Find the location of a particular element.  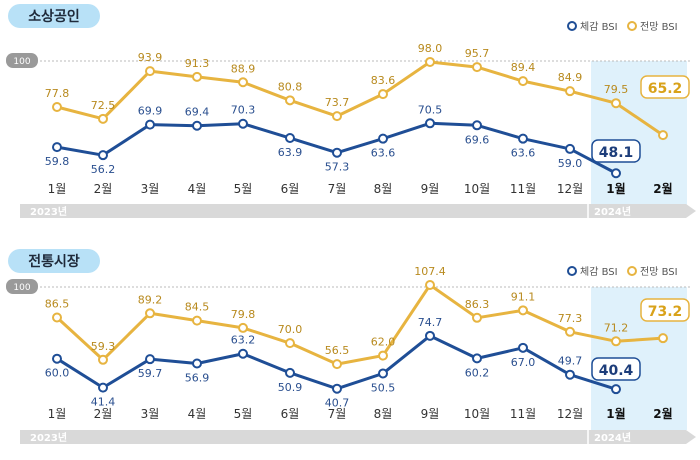

value-label-current-3: 59.7 is located at coordinates (150, 373).